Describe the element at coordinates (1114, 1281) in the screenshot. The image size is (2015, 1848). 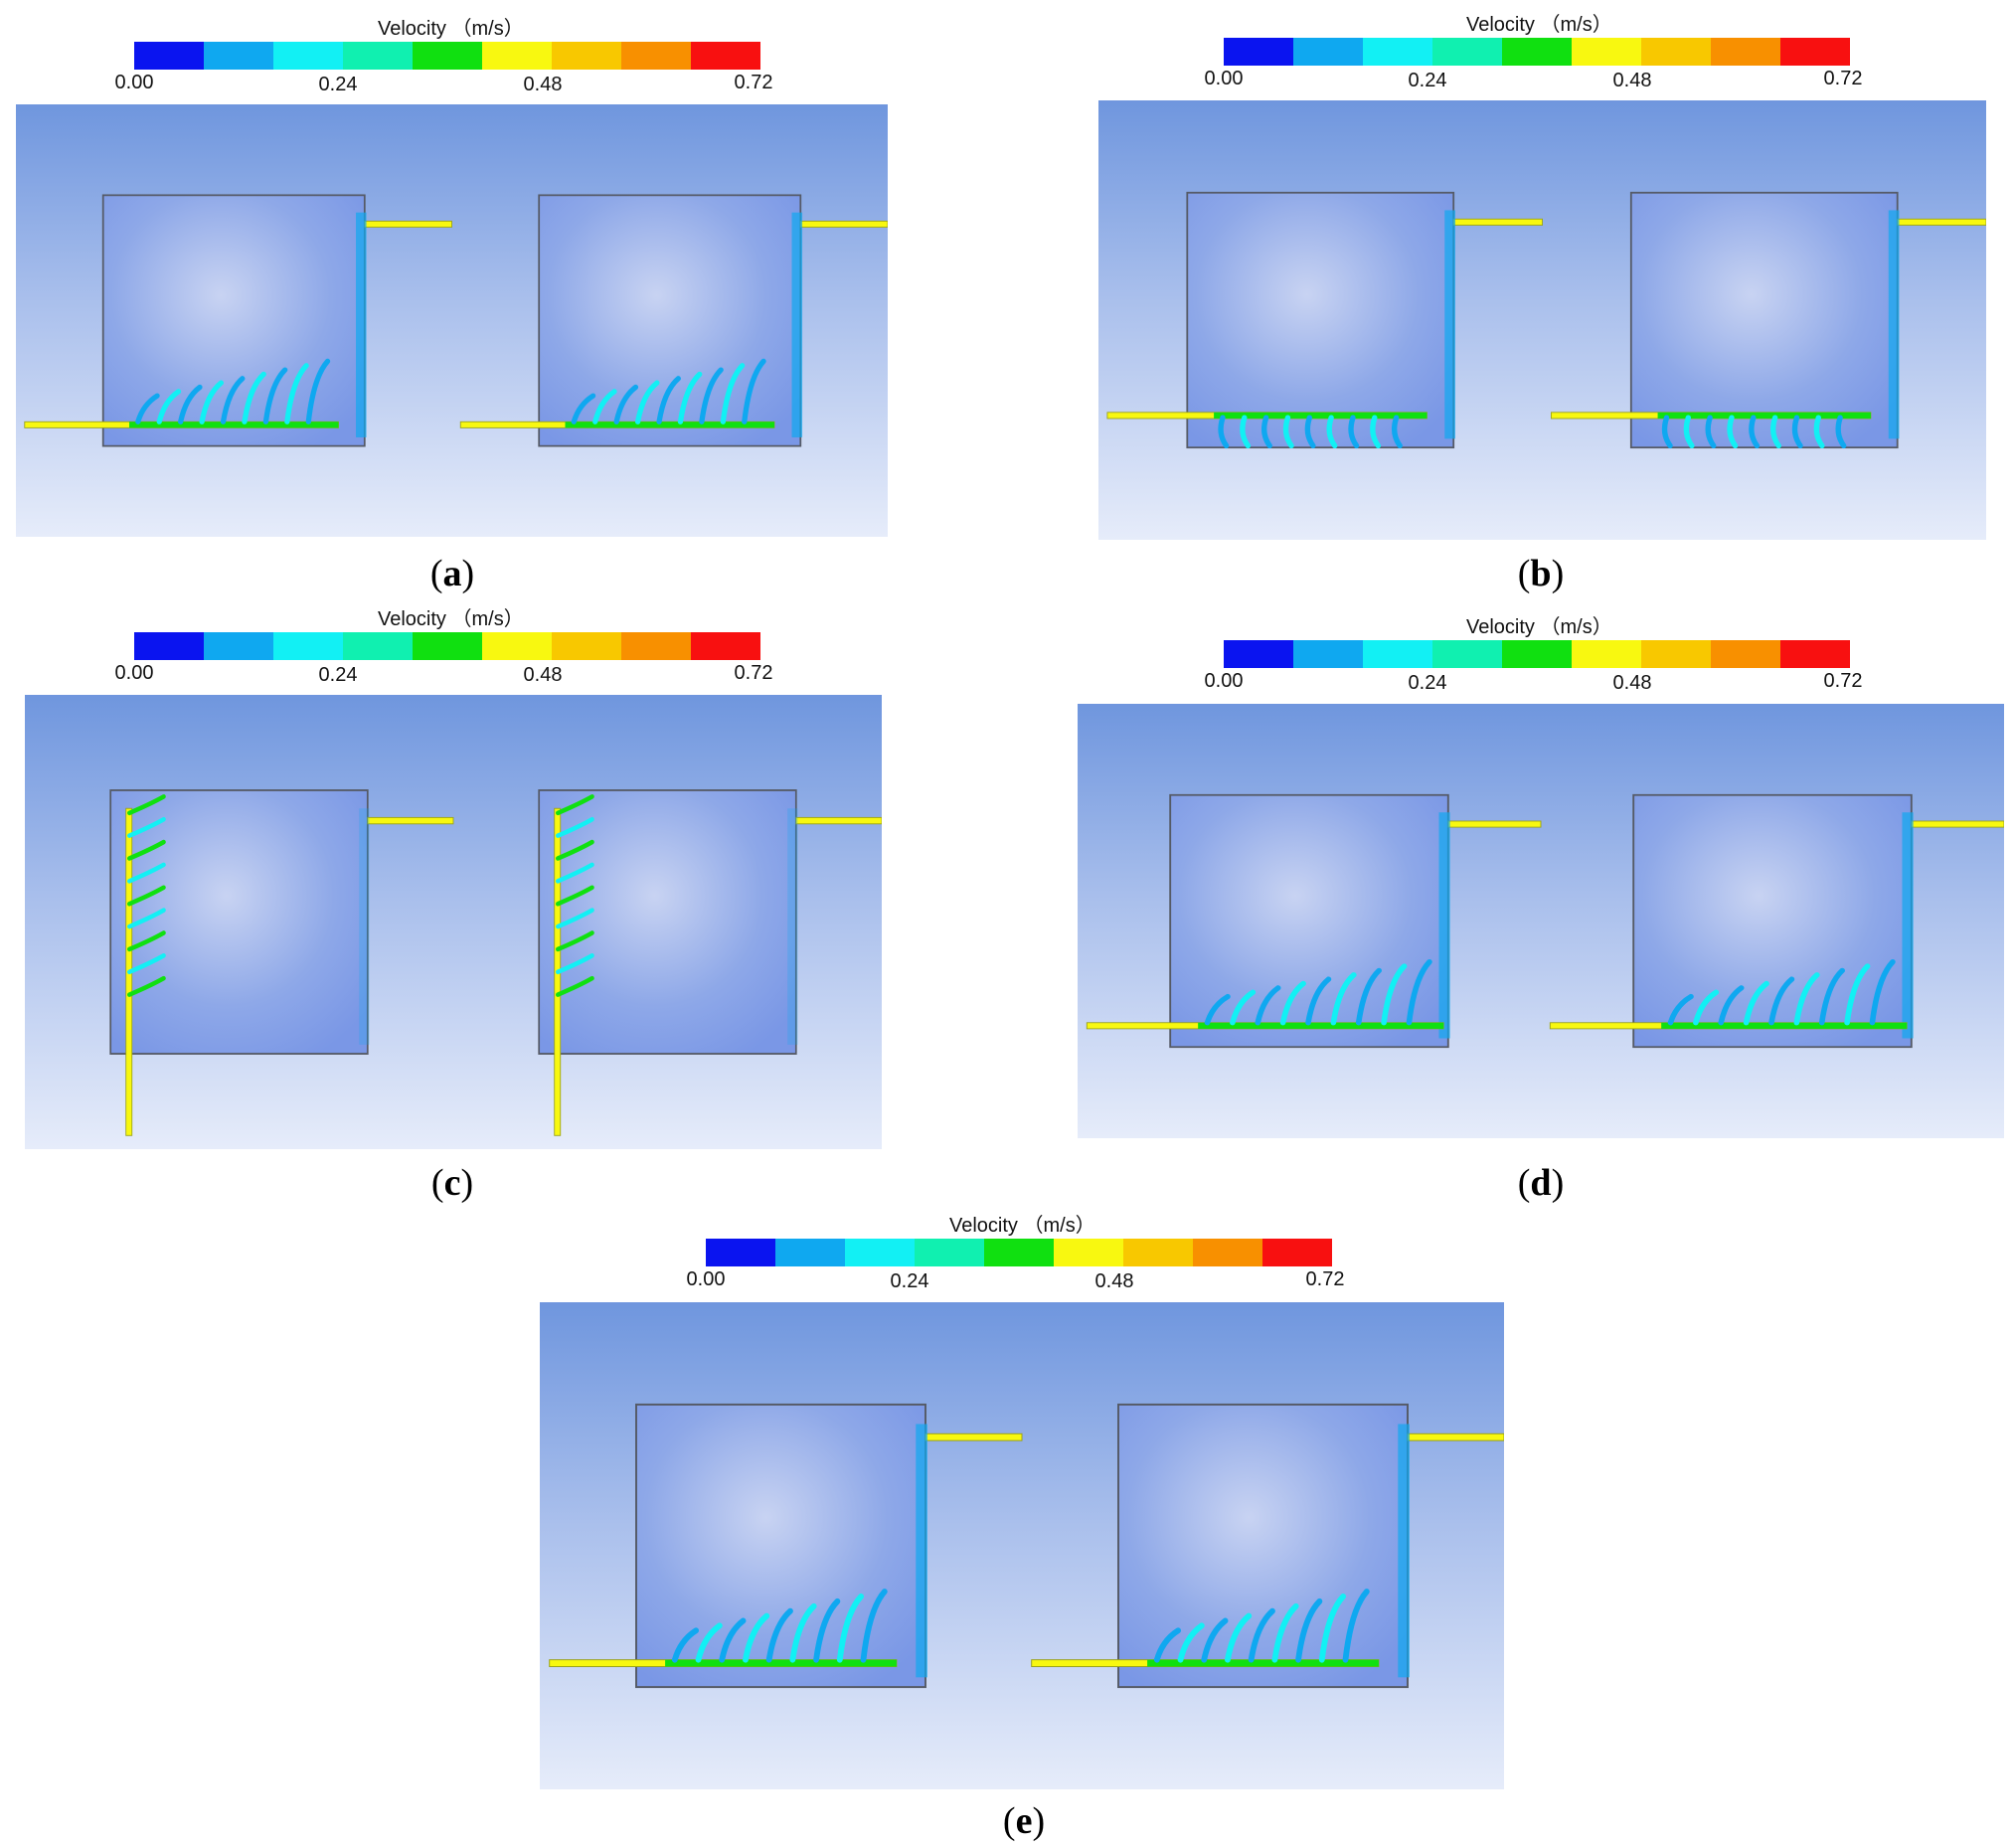
I see `legend-tick-2: 0.48` at that location.